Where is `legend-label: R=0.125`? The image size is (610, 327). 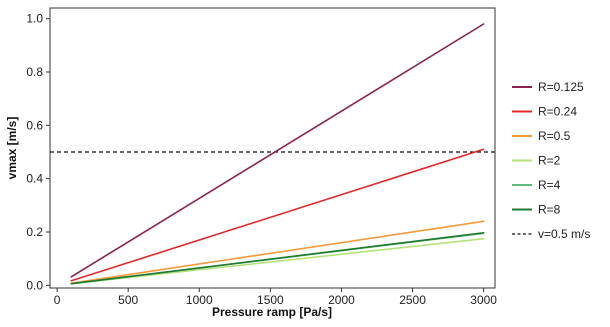 legend-label: R=0.125 is located at coordinates (561, 87).